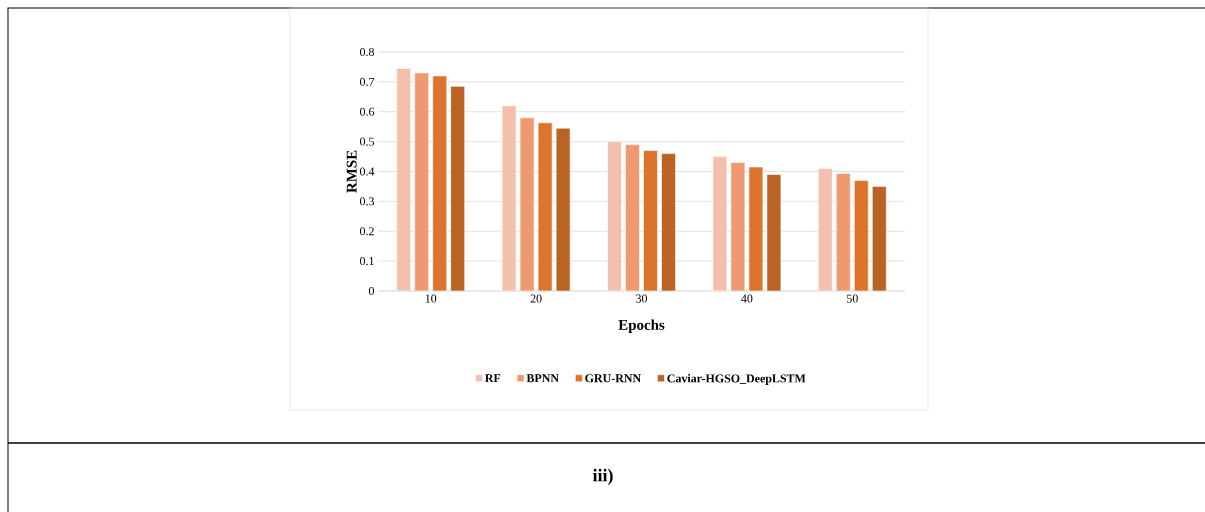 The height and width of the screenshot is (512, 1205). I want to click on y-tick-label: 0.3, so click(367, 201).